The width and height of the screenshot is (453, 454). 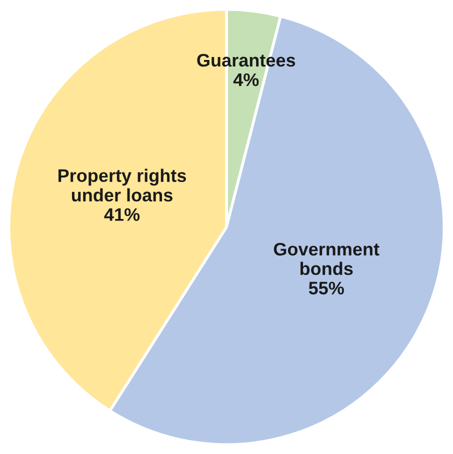 I want to click on data-label: 4%, so click(x=246, y=79).